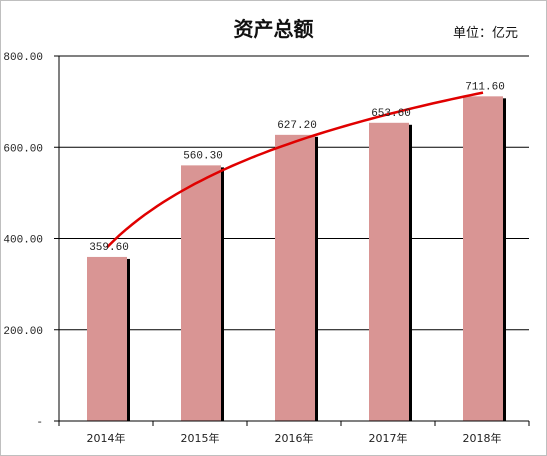  Describe the element at coordinates (297, 126) in the screenshot. I see `data-label: 627.20` at that location.